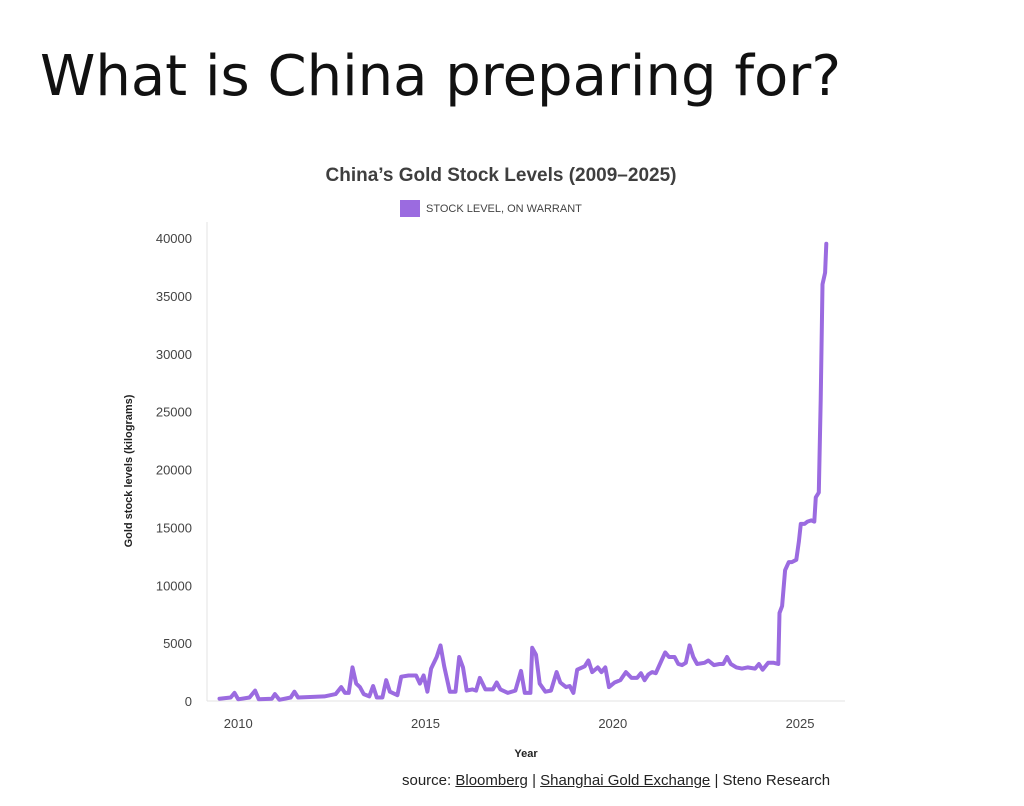 The image size is (1024, 806). Describe the element at coordinates (612, 723) in the screenshot. I see `x-tick-label: 2020` at that location.